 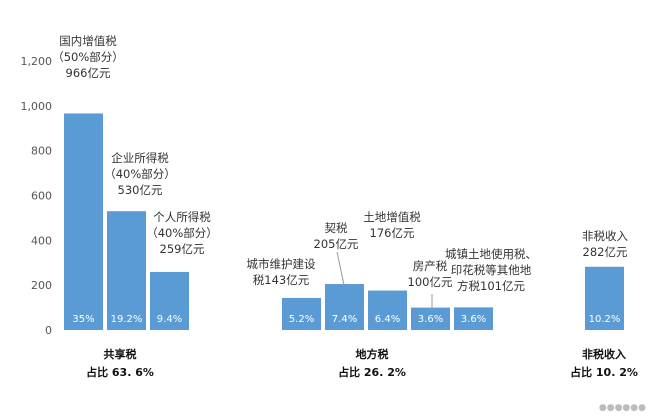 What do you see at coordinates (622, 408) in the screenshot?
I see `watermark-dots: ●●●●●●` at bounding box center [622, 408].